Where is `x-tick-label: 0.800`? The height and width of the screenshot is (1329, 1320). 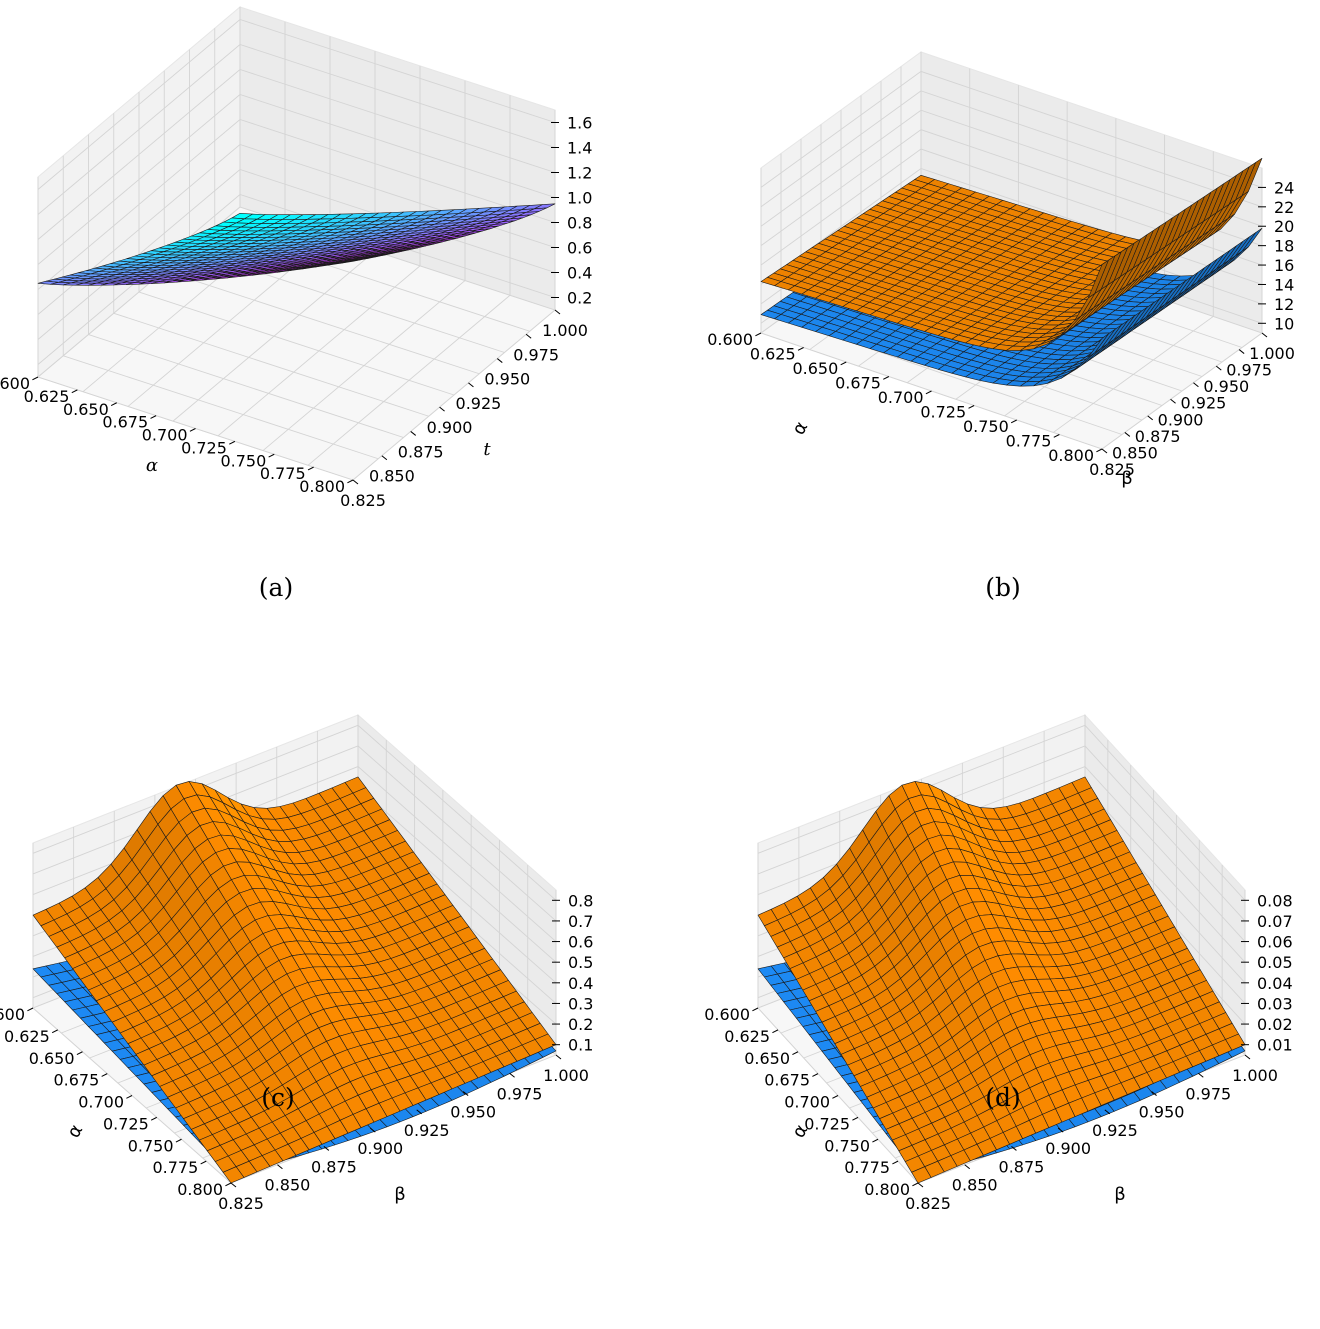 x-tick-label: 0.800 is located at coordinates (887, 1189).